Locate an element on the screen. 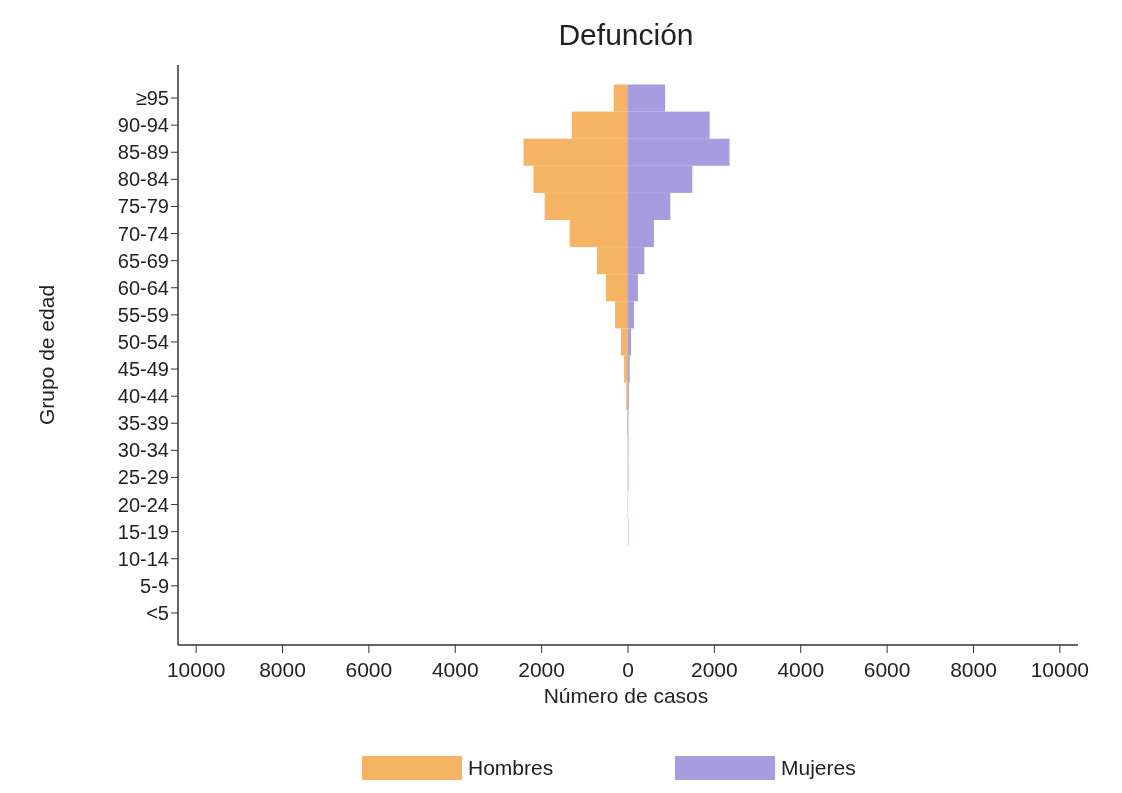  chart-title: Defunción is located at coordinates (626, 34).